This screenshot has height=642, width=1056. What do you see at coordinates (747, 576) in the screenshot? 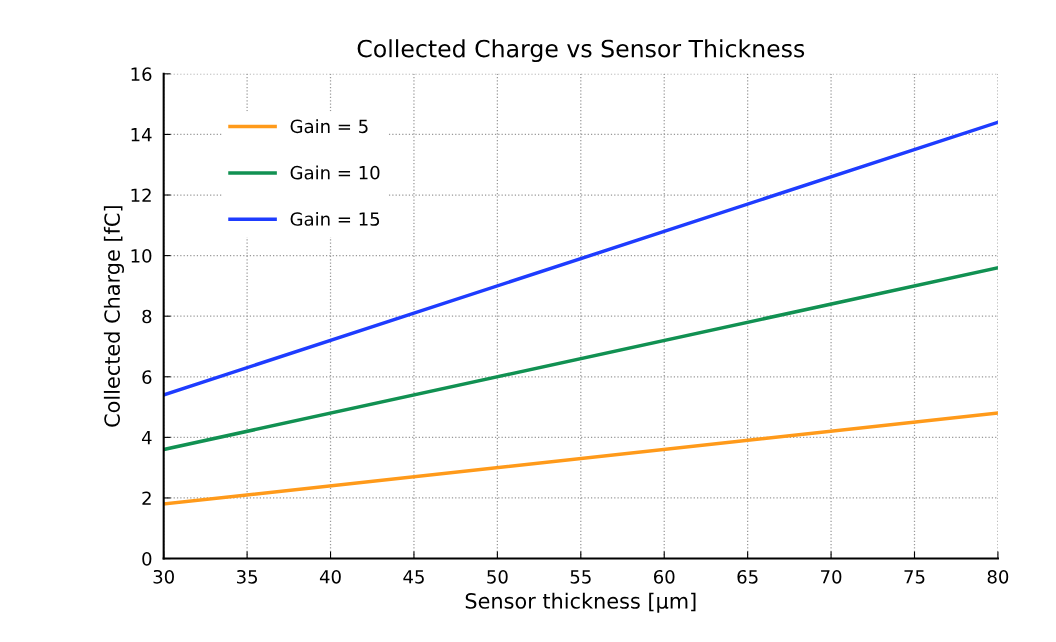
I see `x-tick-label: 65` at bounding box center [747, 576].